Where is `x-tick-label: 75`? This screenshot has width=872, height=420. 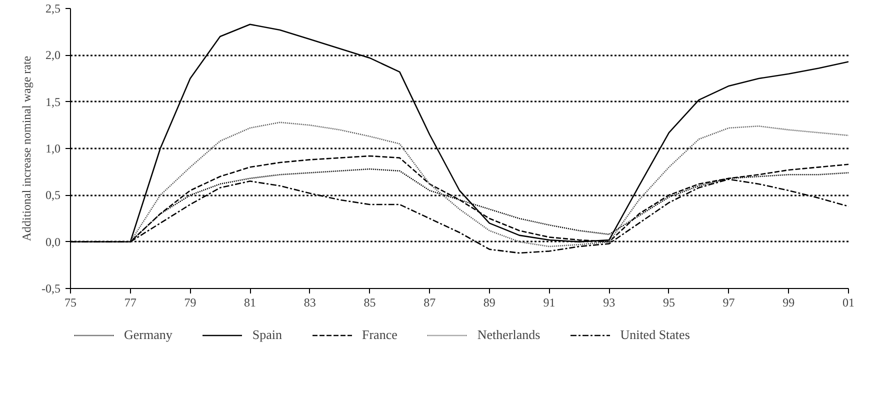
x-tick-label: 75 is located at coordinates (70, 303).